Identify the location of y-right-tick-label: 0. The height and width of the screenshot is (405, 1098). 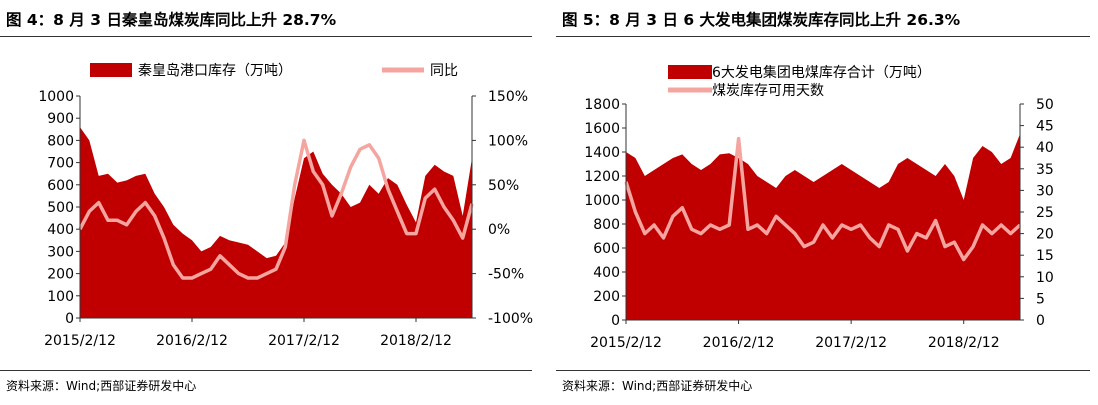
(1040, 321).